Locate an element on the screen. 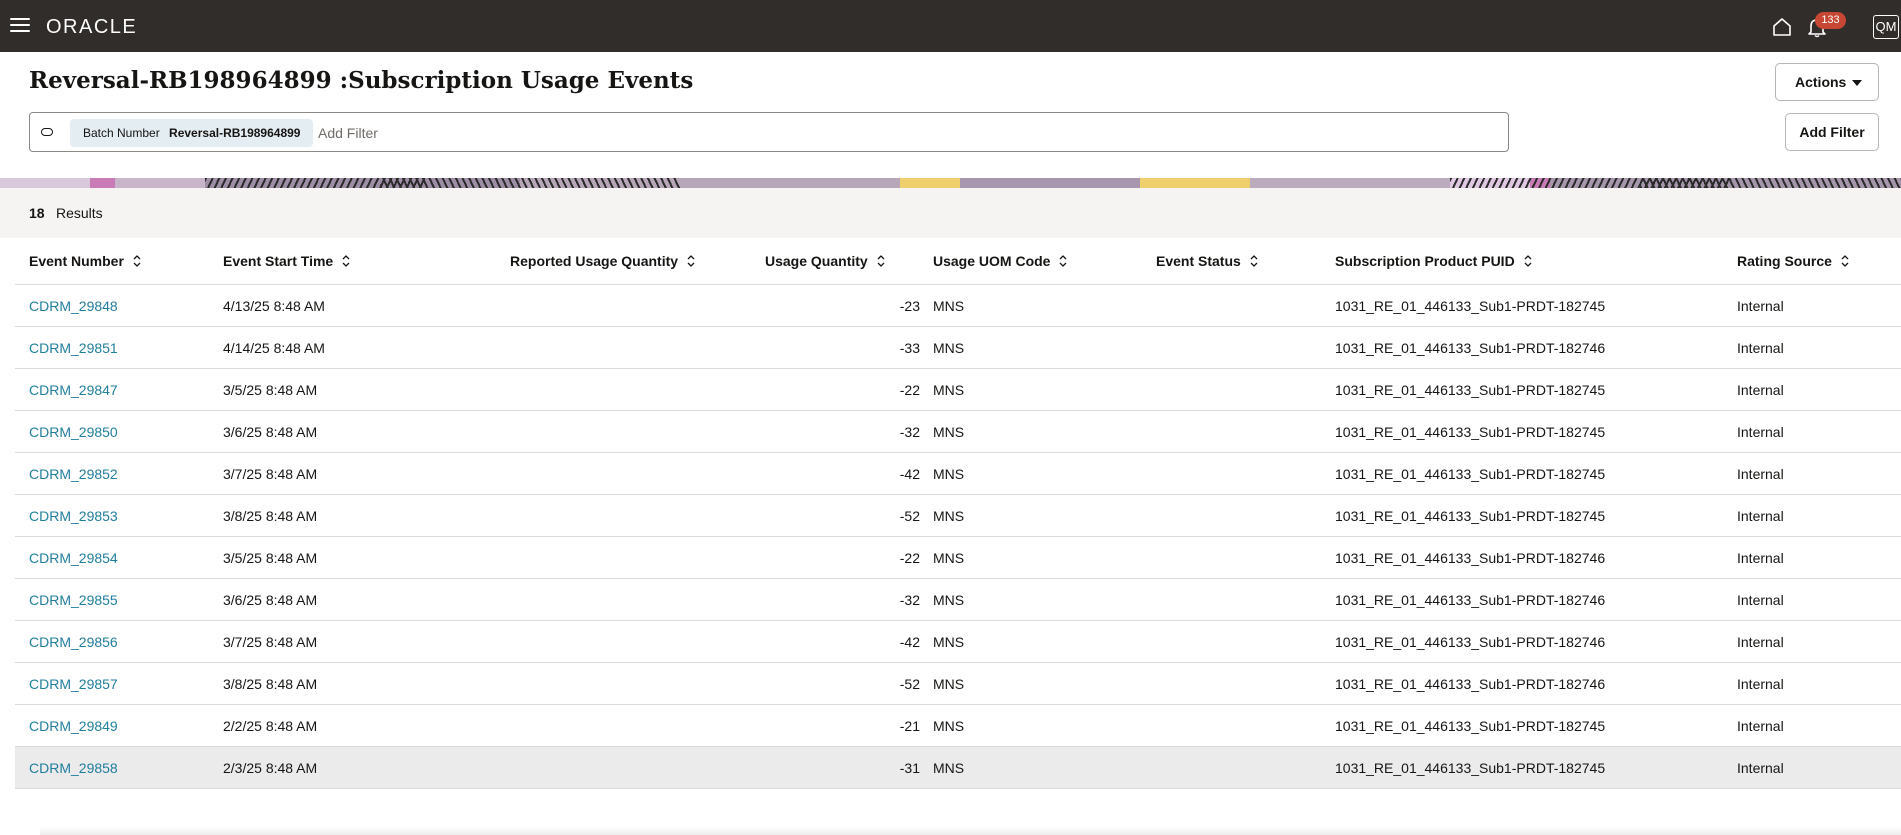  home-icon is located at coordinates (1782, 27).